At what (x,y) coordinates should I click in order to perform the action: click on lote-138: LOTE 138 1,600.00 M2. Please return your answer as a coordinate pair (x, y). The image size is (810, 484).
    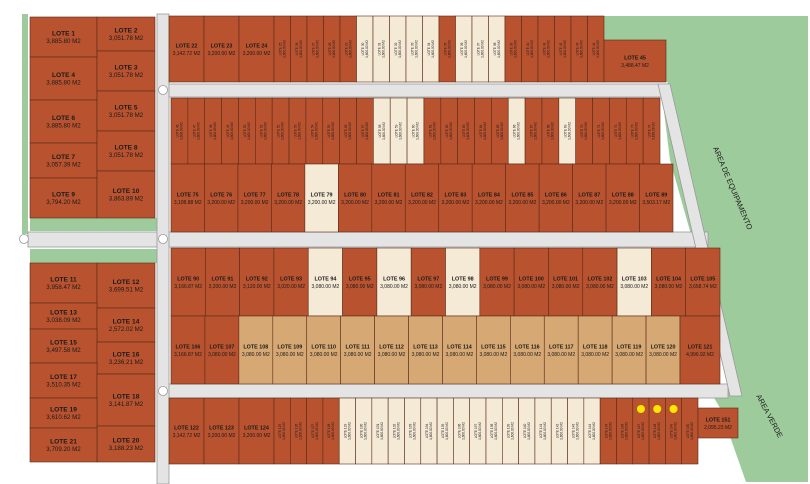
    Looking at the image, I should click on (494, 431).